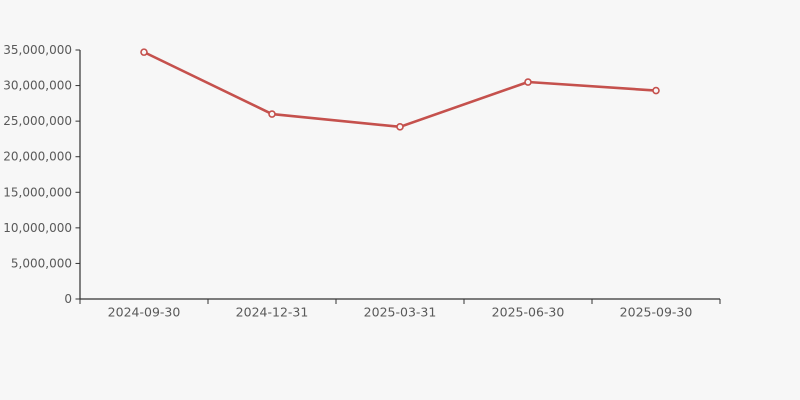 This screenshot has width=800, height=400. What do you see at coordinates (68, 299) in the screenshot?
I see `y-axis-label: 0` at bounding box center [68, 299].